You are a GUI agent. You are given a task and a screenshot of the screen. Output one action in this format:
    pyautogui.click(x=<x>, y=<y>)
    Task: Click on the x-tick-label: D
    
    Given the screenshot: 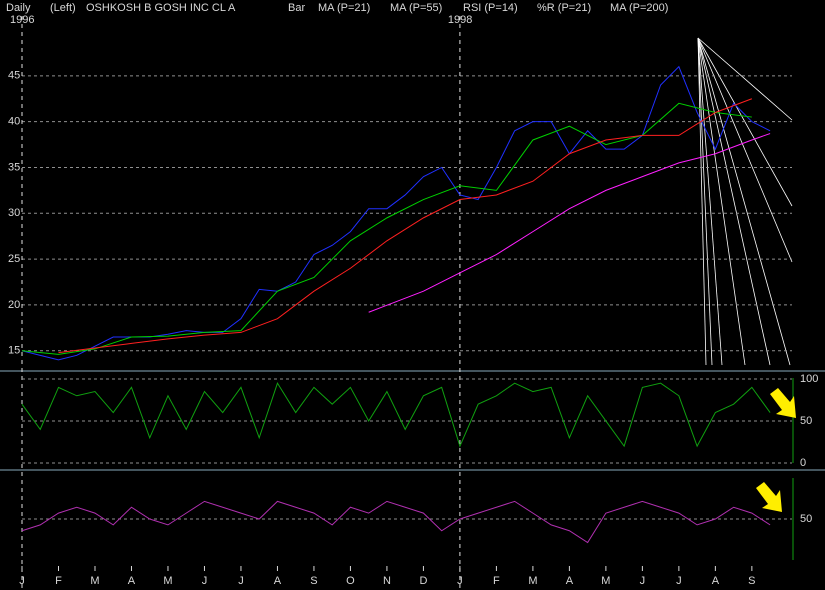 What is the action you would take?
    pyautogui.click(x=423, y=581)
    